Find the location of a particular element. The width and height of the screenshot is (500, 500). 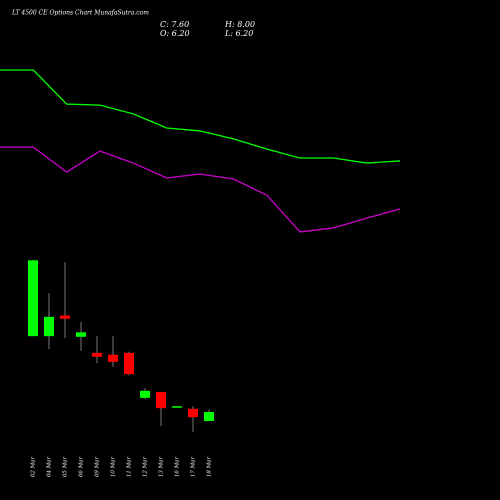

open-info: O: 6.20 is located at coordinates (175, 33).